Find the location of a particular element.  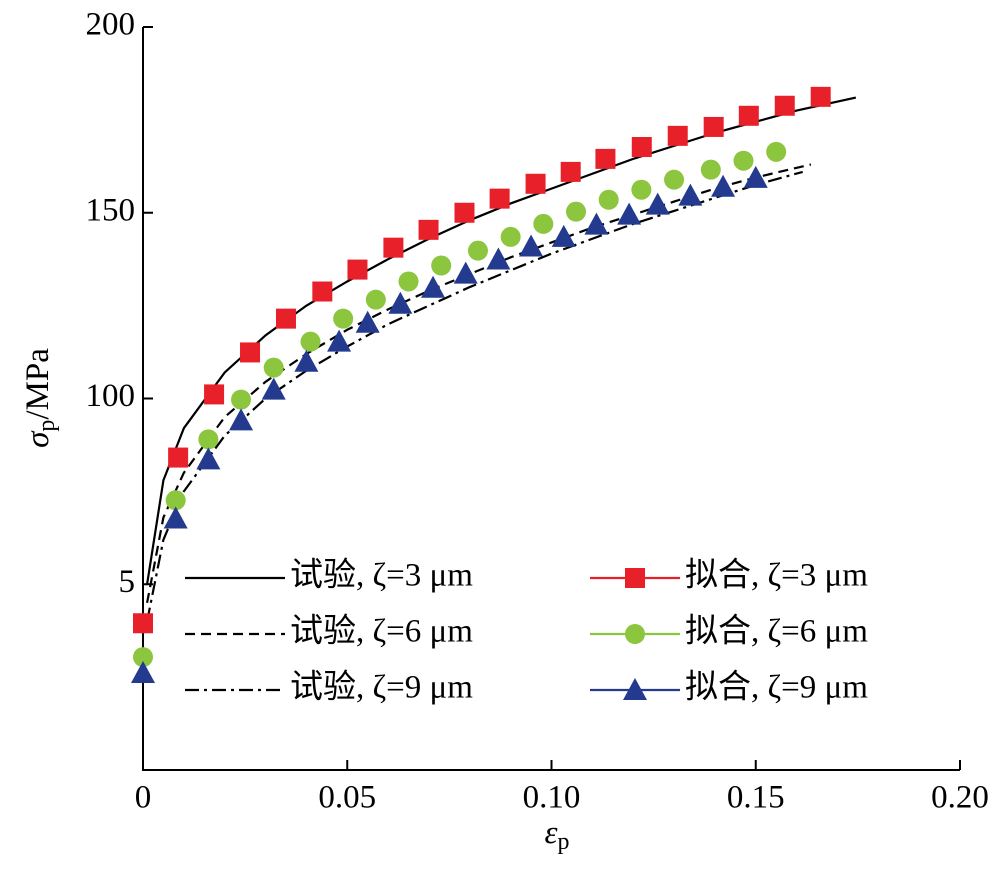

legend-label: 拟合, ζ=6 μm is located at coordinates (776, 631).